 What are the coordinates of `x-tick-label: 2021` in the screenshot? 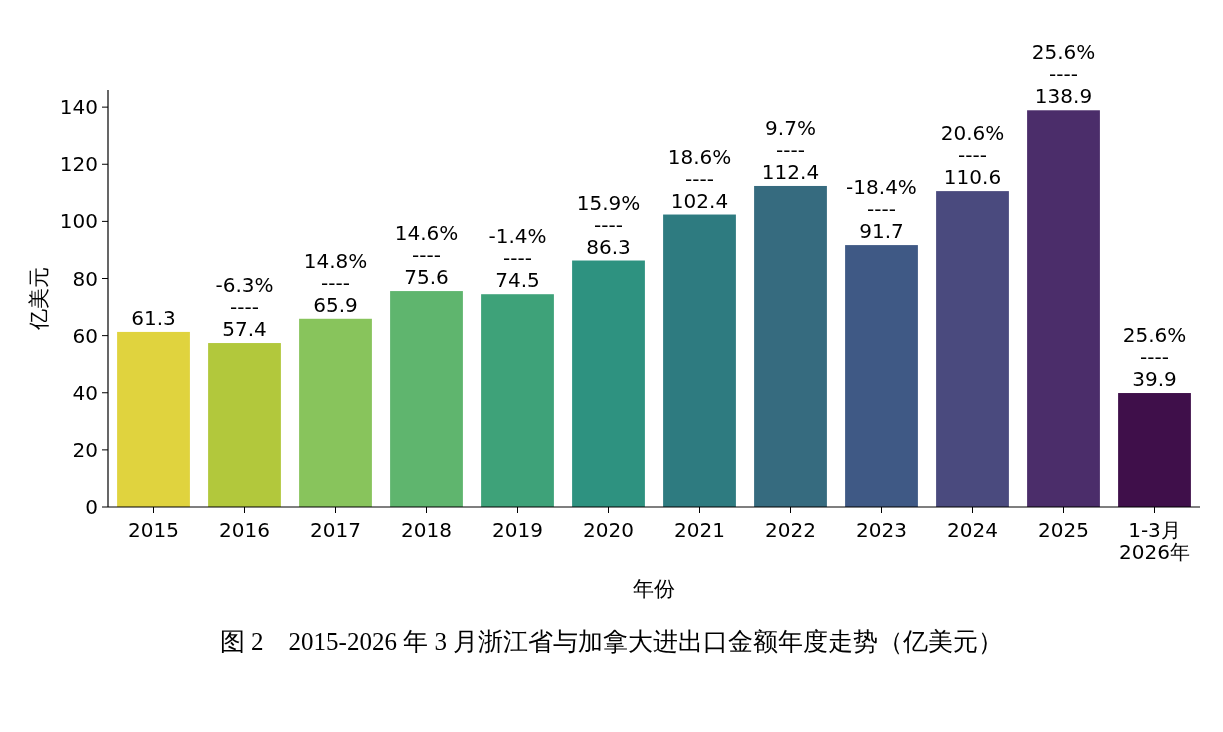 It's located at (699, 530).